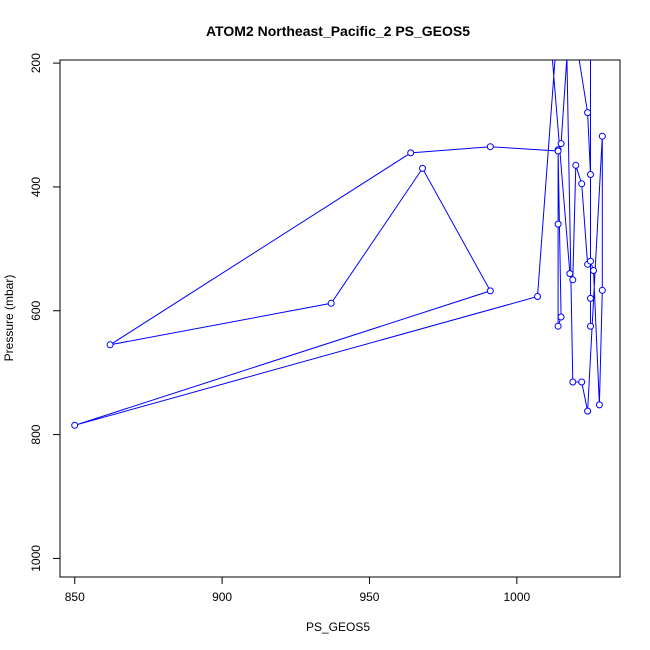 Image resolution: width=650 pixels, height=650 pixels. What do you see at coordinates (338, 31) in the screenshot?
I see `chart-title: ATOM2 Northeast_Pacific_2 PS_GEOS5` at bounding box center [338, 31].